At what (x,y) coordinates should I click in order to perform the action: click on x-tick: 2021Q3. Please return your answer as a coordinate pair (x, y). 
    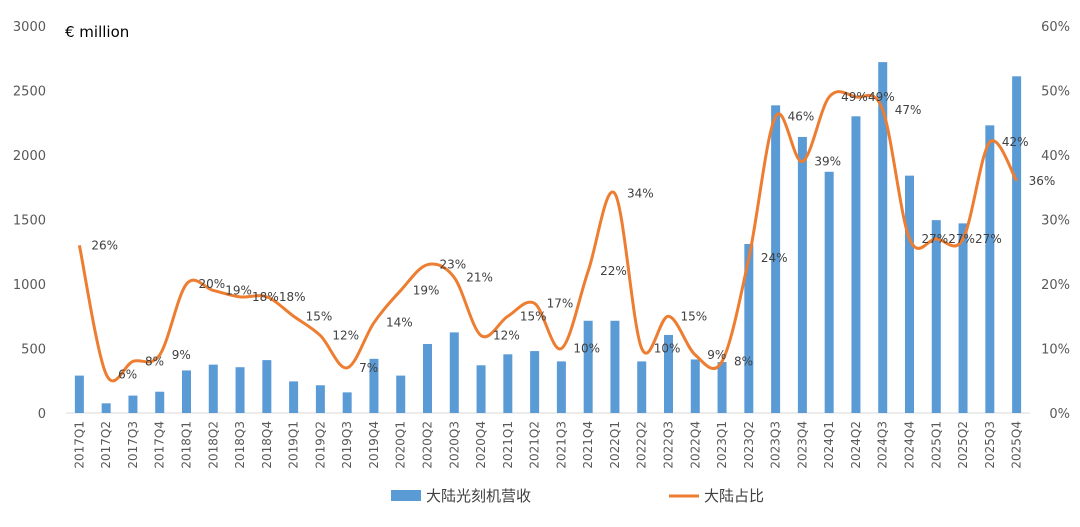
    Looking at the image, I should click on (561, 445).